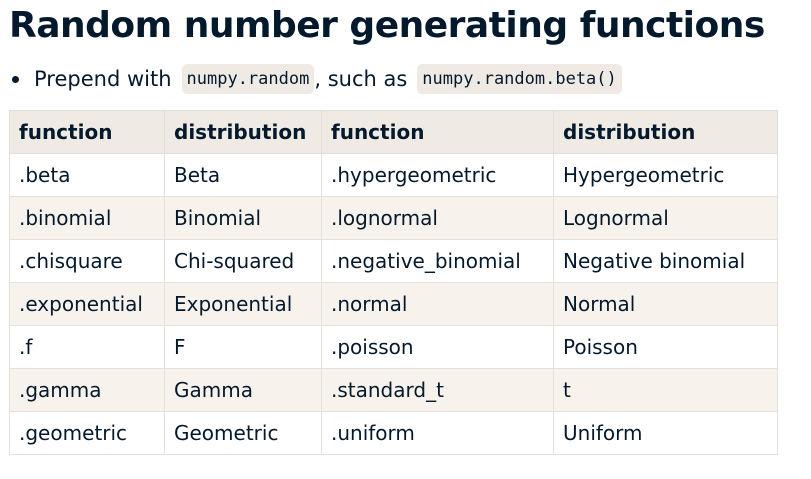 This screenshot has width=811, height=479. Describe the element at coordinates (87, 433) in the screenshot. I see `table-cell: .geometric` at that location.